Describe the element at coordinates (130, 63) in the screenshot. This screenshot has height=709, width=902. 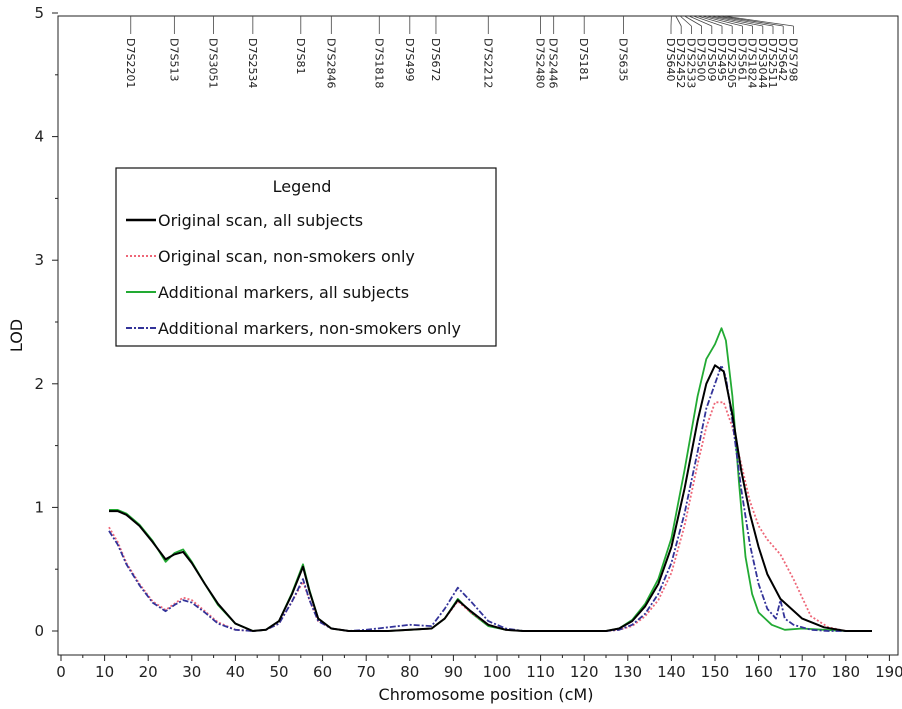
I see `marker-label: D7S2201` at that location.